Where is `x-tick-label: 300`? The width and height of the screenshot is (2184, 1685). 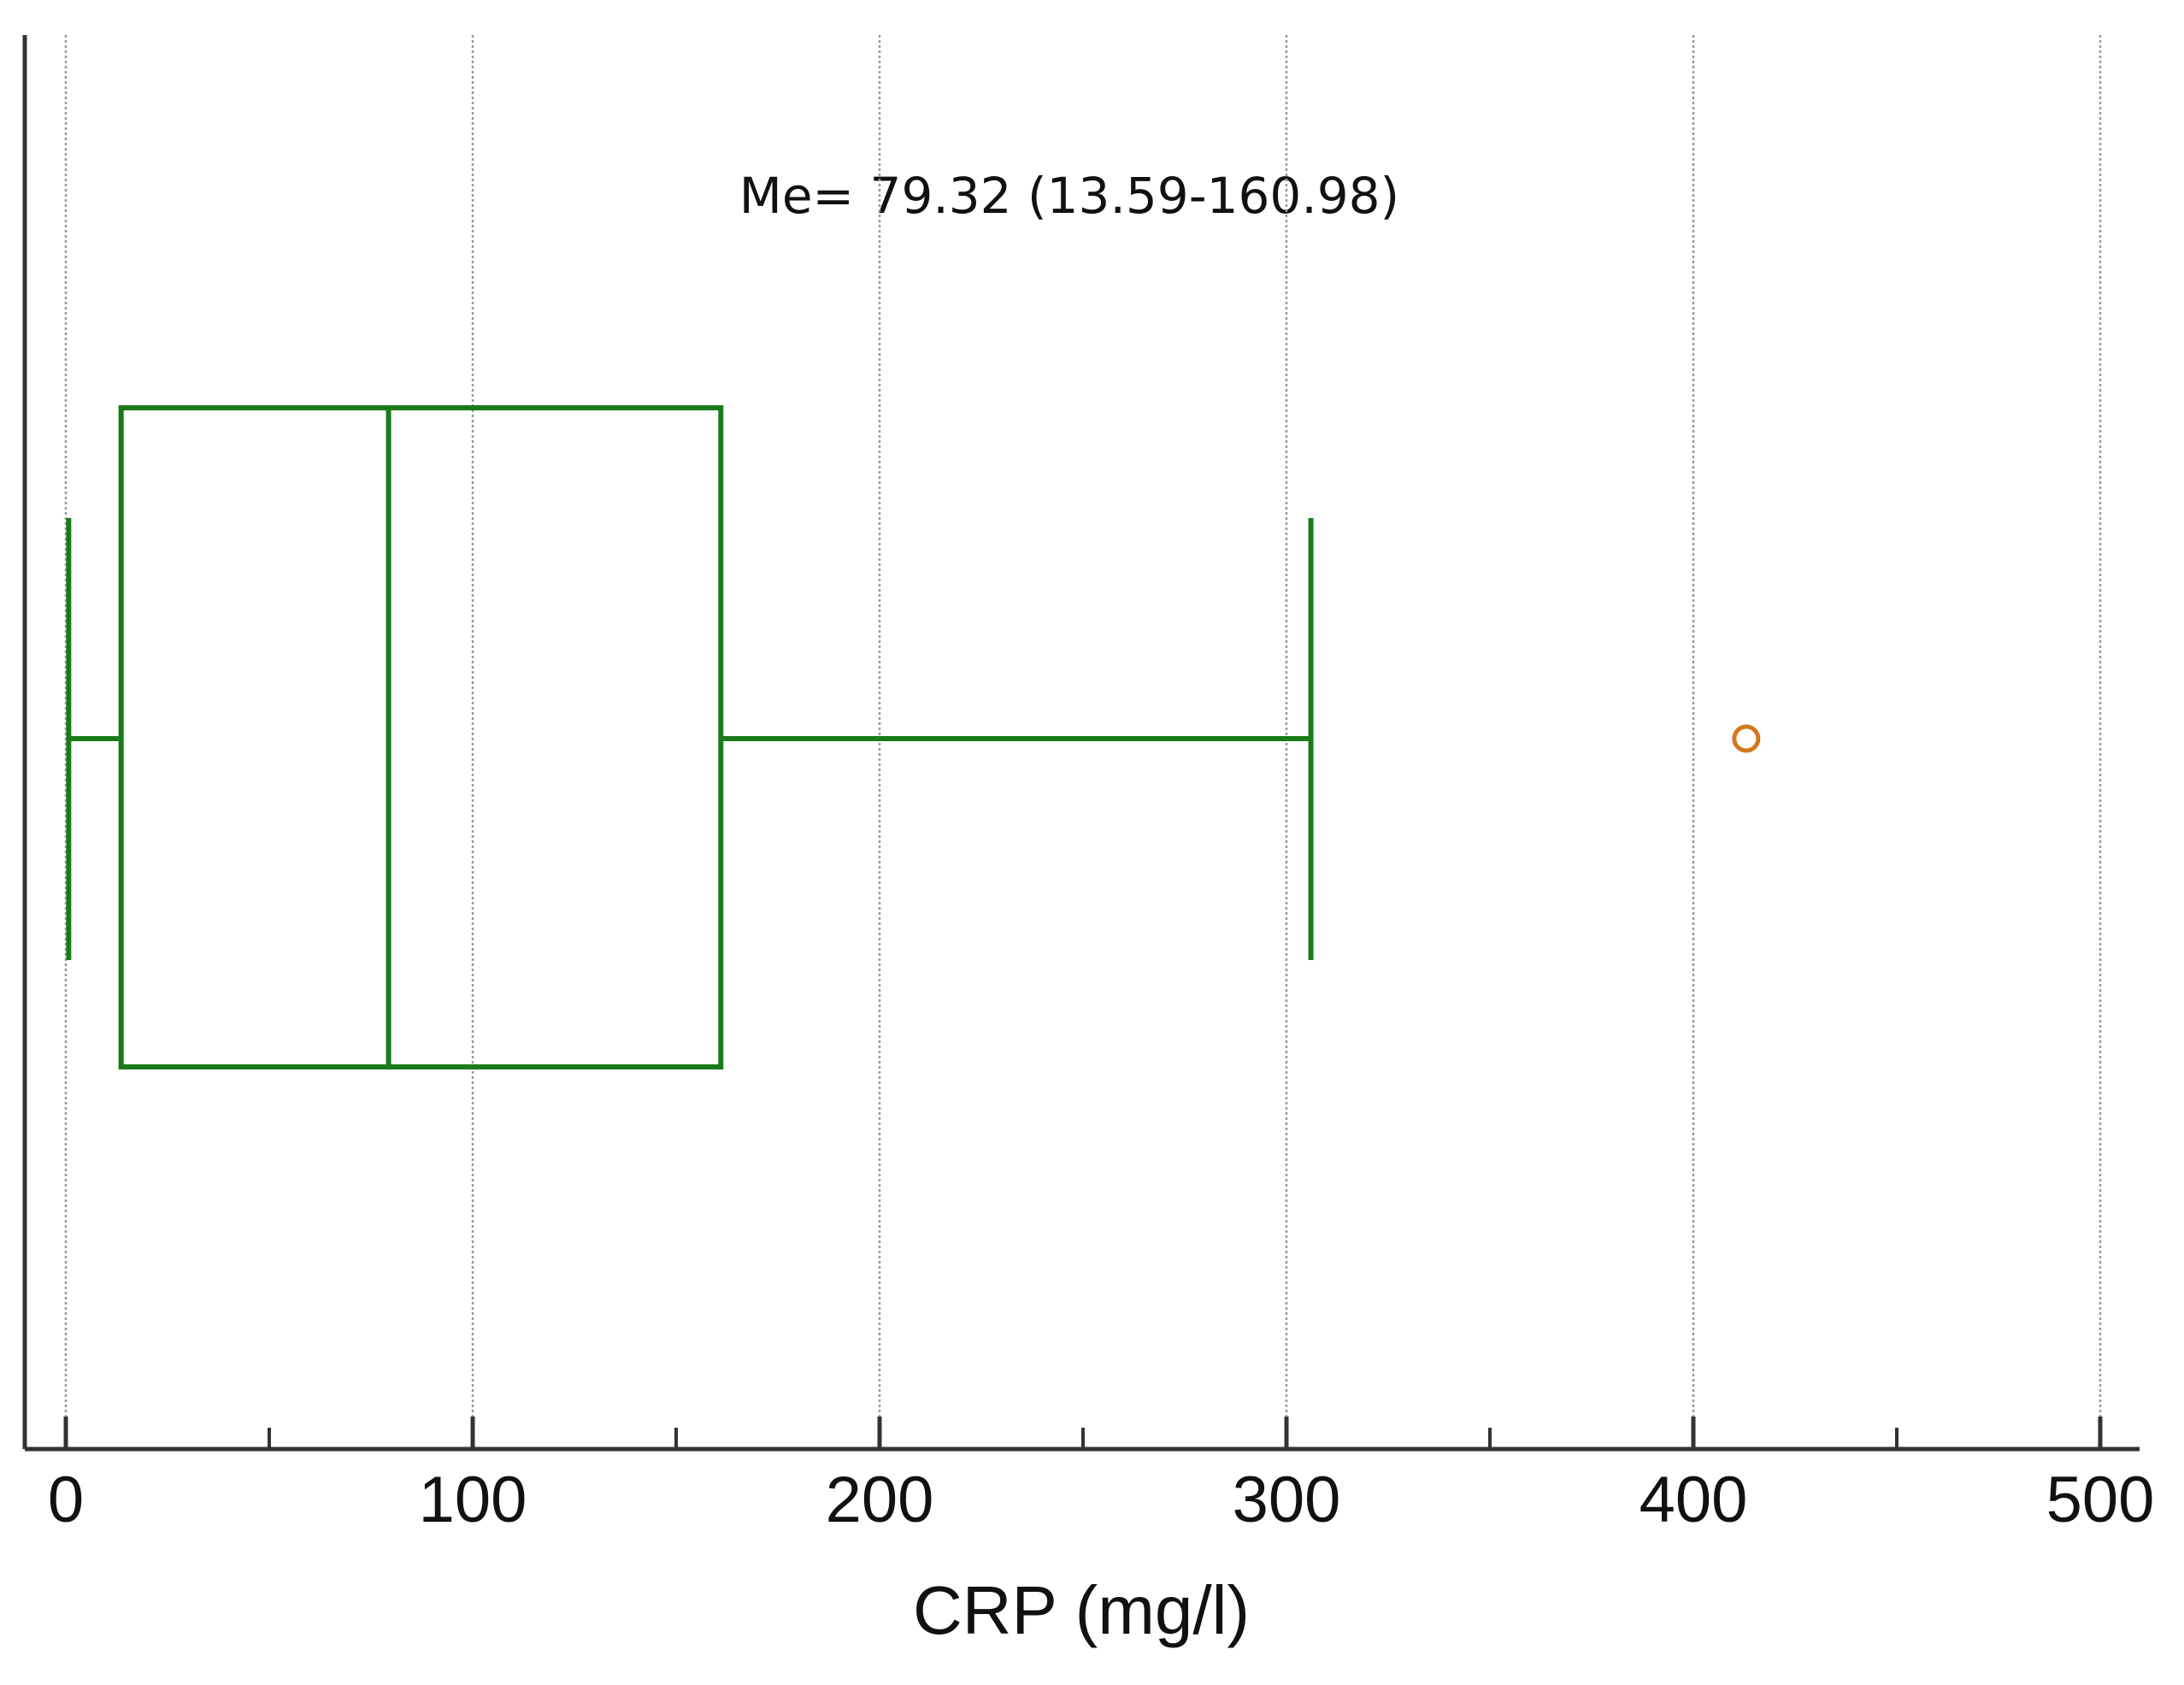 x-tick-label: 300 is located at coordinates (1287, 1500).